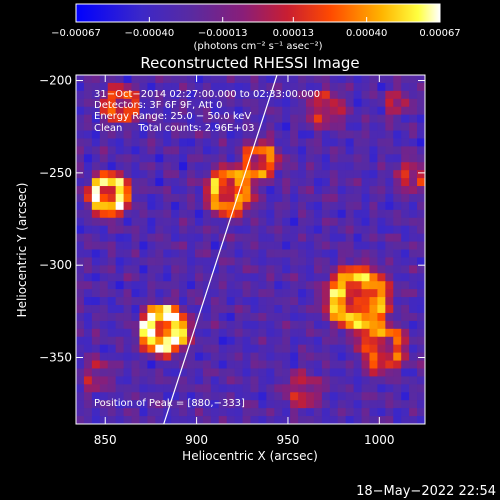 The width and height of the screenshot is (500, 500). Describe the element at coordinates (55, 173) in the screenshot. I see `y-tick-label: −250` at that location.